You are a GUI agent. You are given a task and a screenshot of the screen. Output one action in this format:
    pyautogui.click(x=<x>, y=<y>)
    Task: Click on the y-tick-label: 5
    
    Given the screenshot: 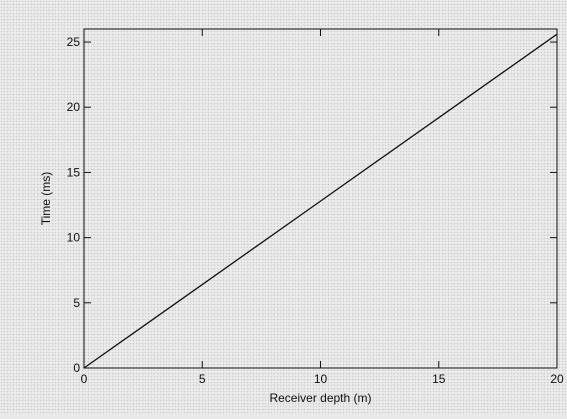 What is the action you would take?
    pyautogui.click(x=76, y=303)
    